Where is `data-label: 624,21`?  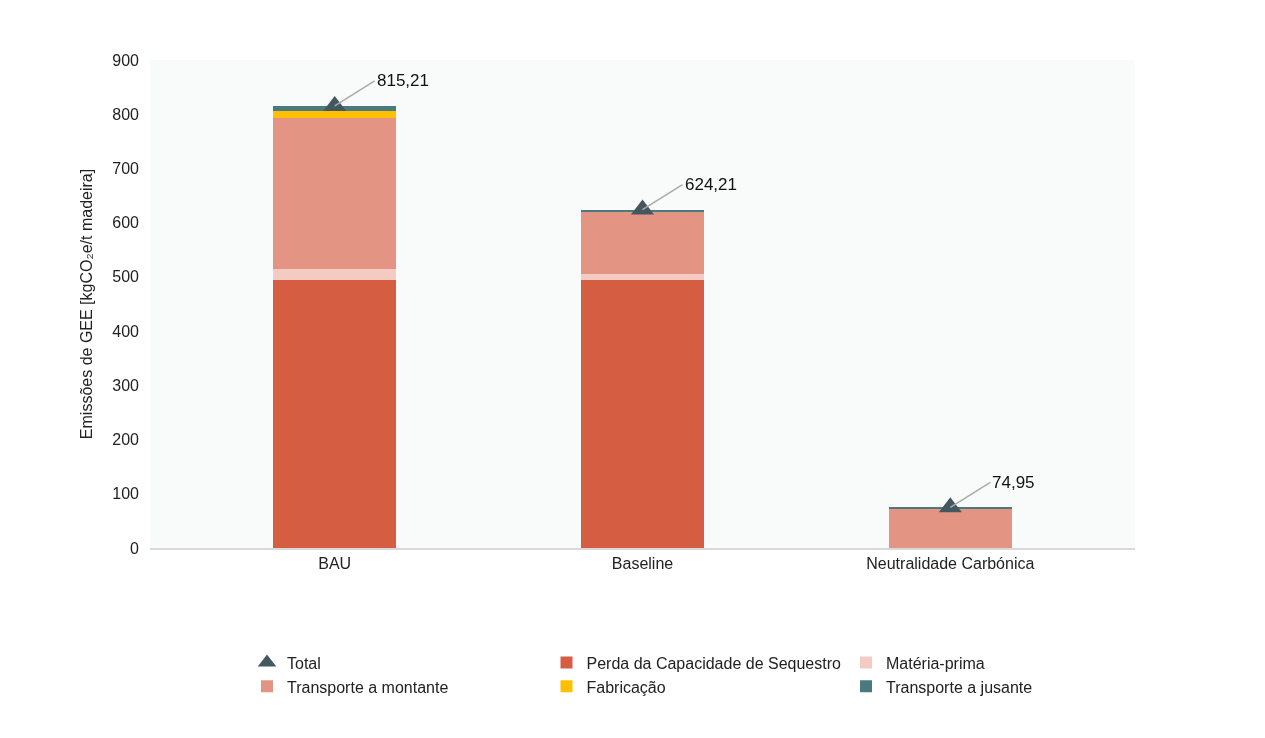 data-label: 624,21 is located at coordinates (711, 184).